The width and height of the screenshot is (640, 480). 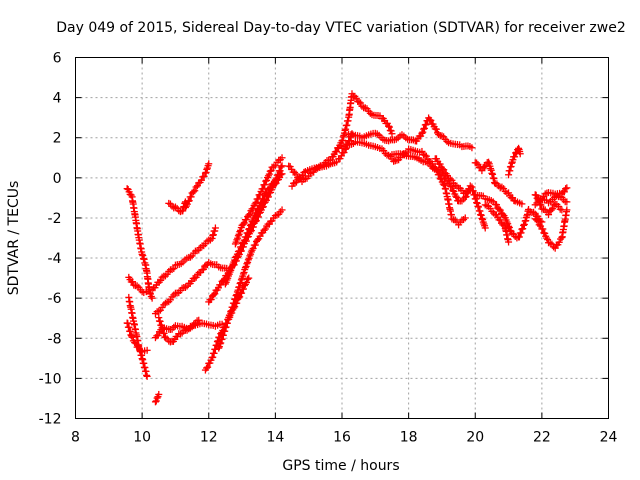 I want to click on x-tick-label: 8, so click(x=75, y=438).